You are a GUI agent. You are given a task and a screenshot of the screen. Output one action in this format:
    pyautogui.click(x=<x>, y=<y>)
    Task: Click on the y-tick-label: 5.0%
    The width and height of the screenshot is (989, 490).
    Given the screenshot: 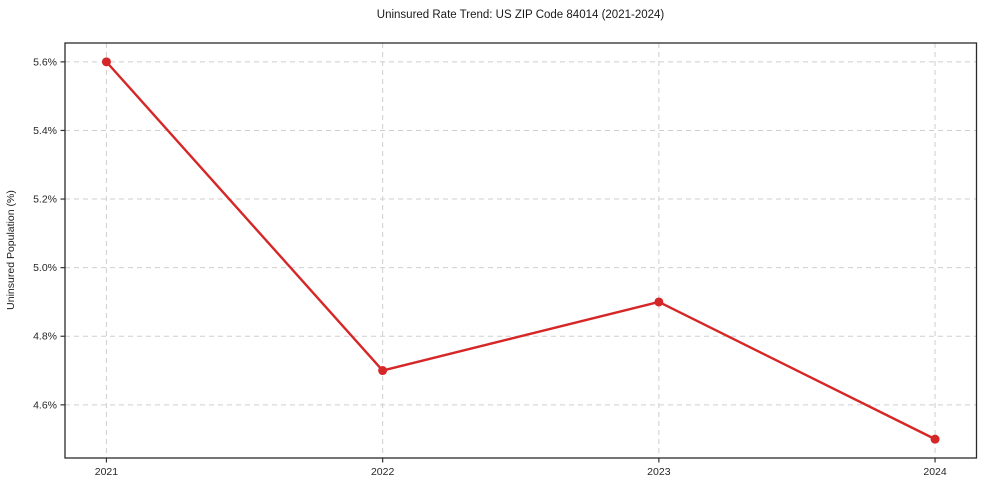 What is the action you would take?
    pyautogui.click(x=45, y=268)
    